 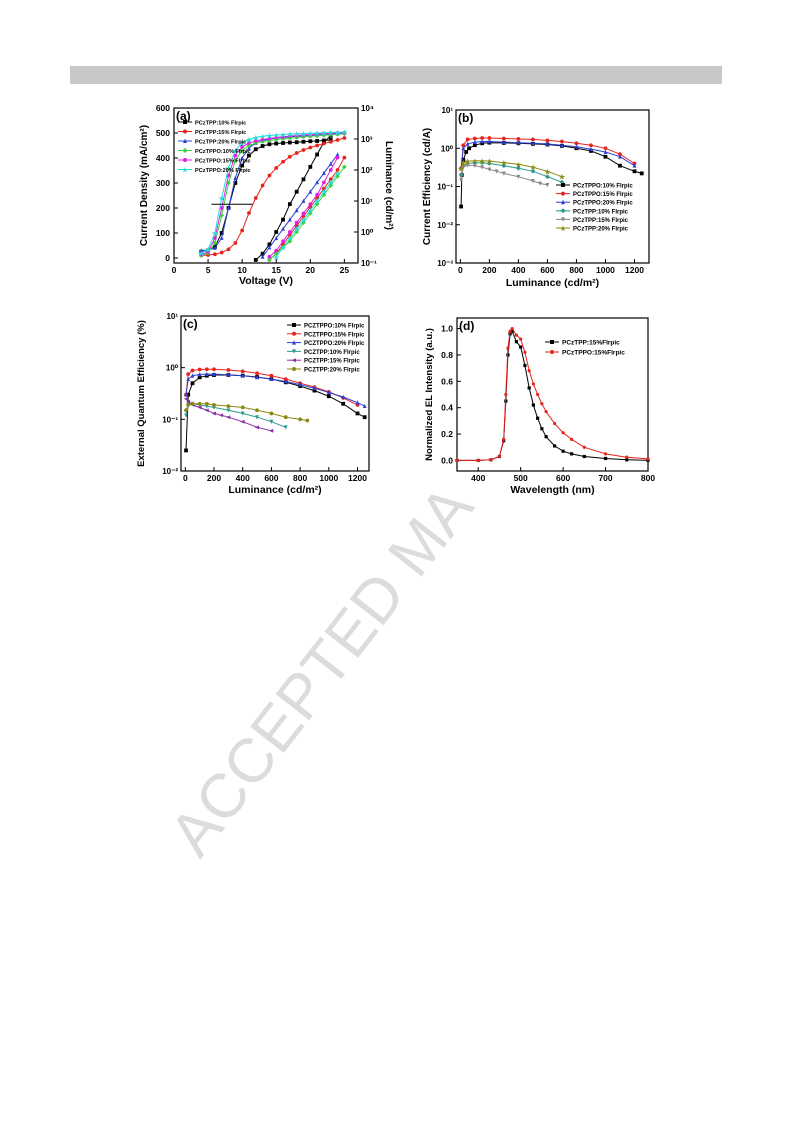 I want to click on panel-d-ytick-label: 1.0, so click(x=447, y=329).